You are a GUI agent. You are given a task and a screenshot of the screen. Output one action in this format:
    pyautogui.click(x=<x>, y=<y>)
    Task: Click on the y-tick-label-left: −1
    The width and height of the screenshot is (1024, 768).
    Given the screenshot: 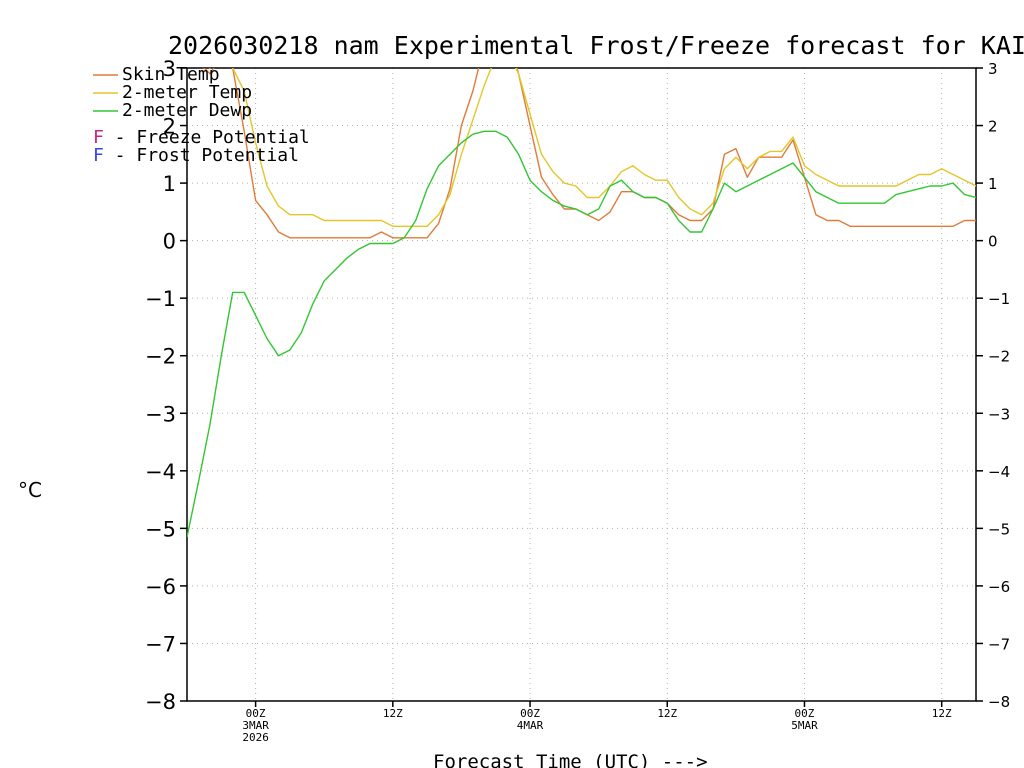 What is the action you would take?
    pyautogui.click(x=160, y=299)
    